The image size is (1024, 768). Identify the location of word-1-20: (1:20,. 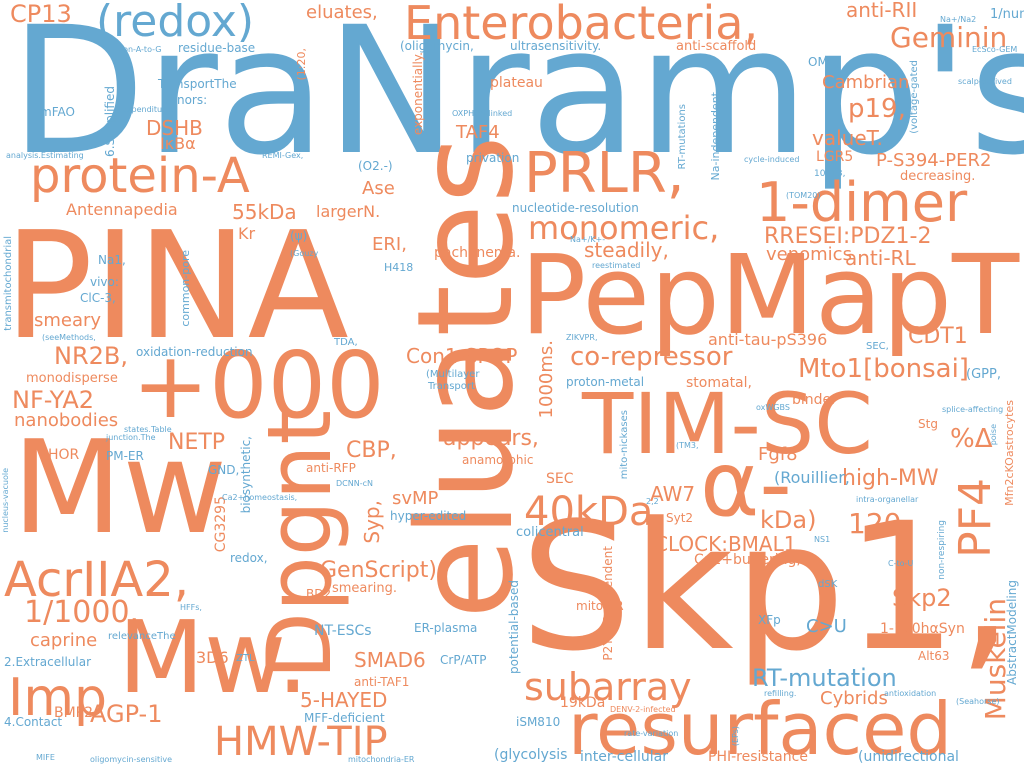
(301, 64).